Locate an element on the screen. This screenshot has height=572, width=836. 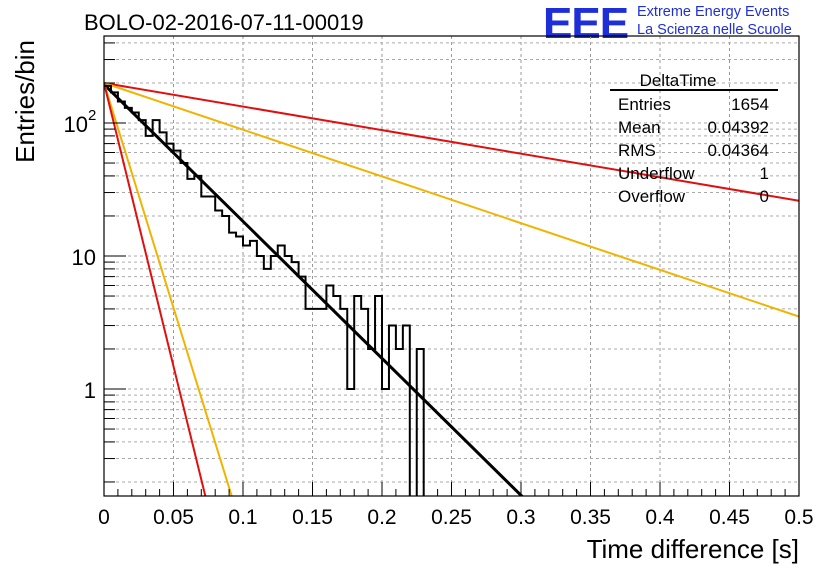
stats-label: RMS is located at coordinates (637, 150).